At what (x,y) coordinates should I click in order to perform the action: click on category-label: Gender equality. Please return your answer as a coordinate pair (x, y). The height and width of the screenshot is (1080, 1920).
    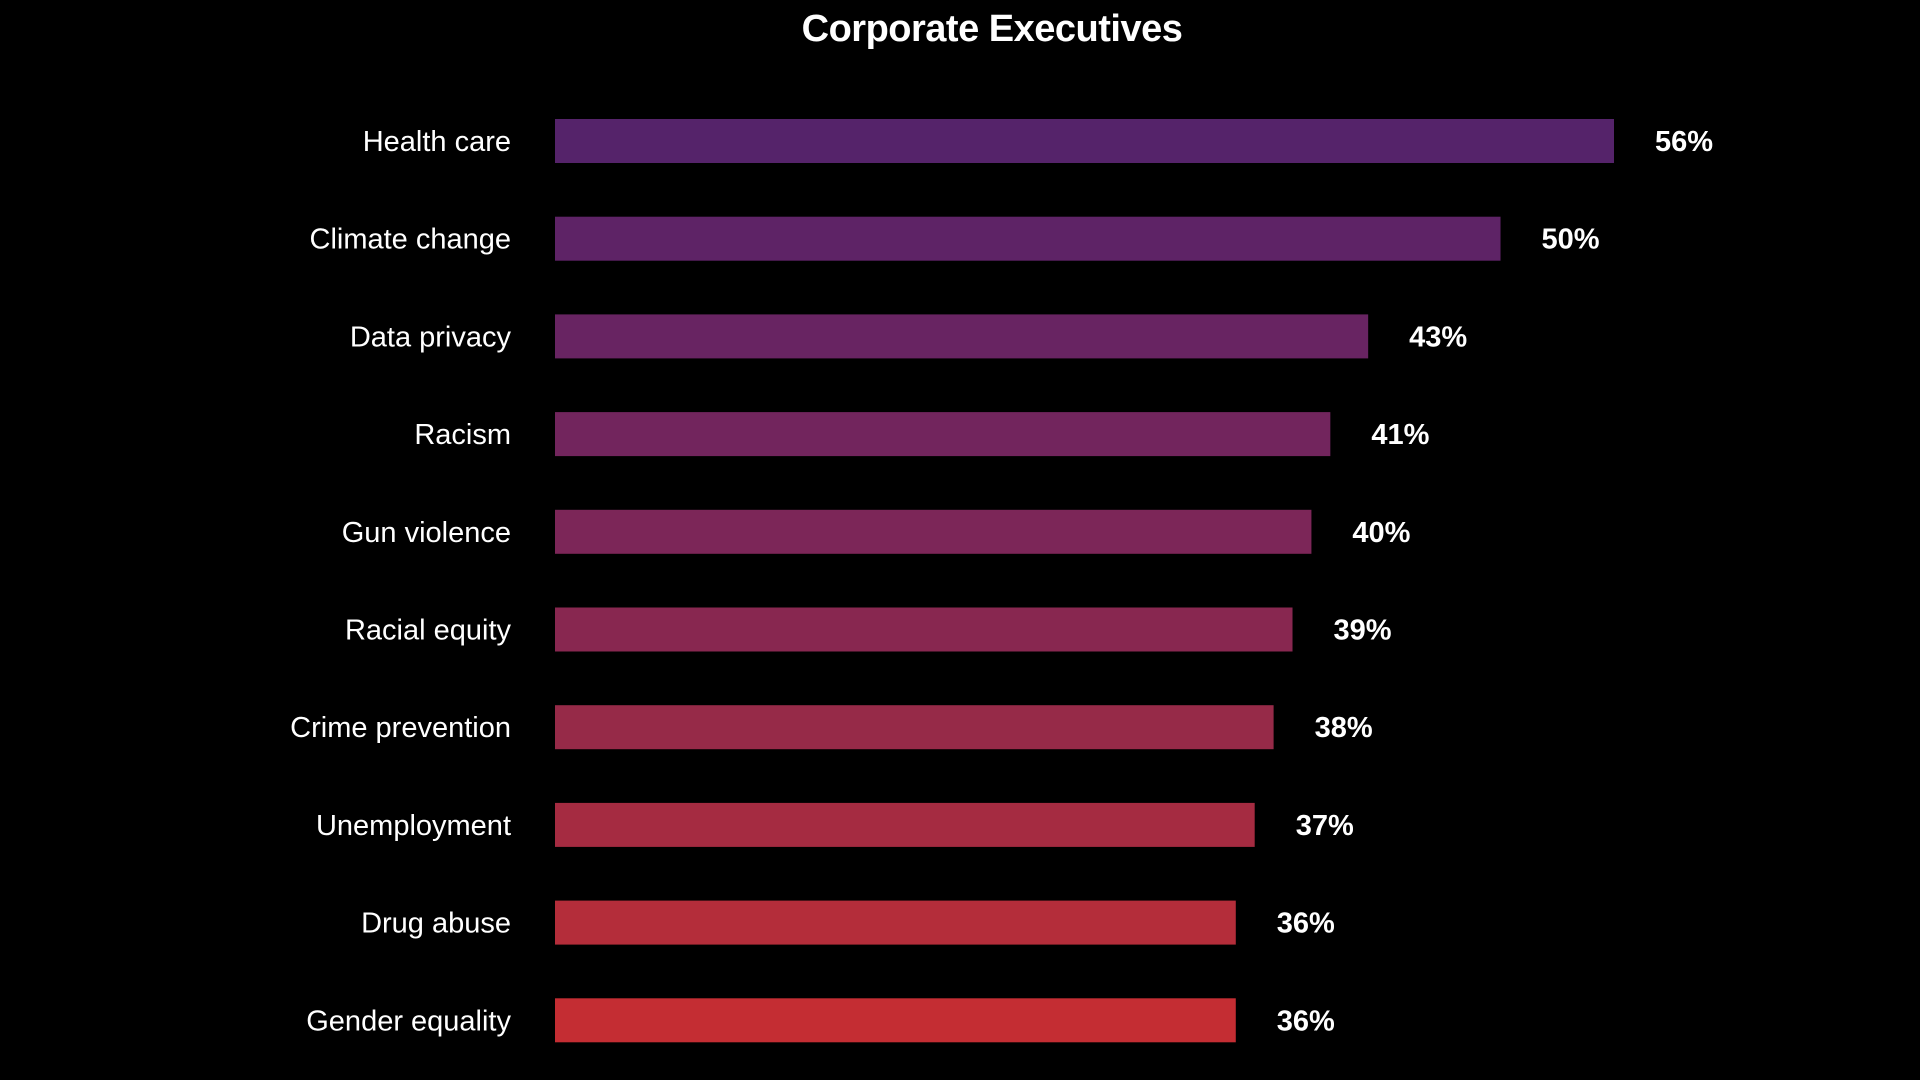
    Looking at the image, I should click on (408, 1021).